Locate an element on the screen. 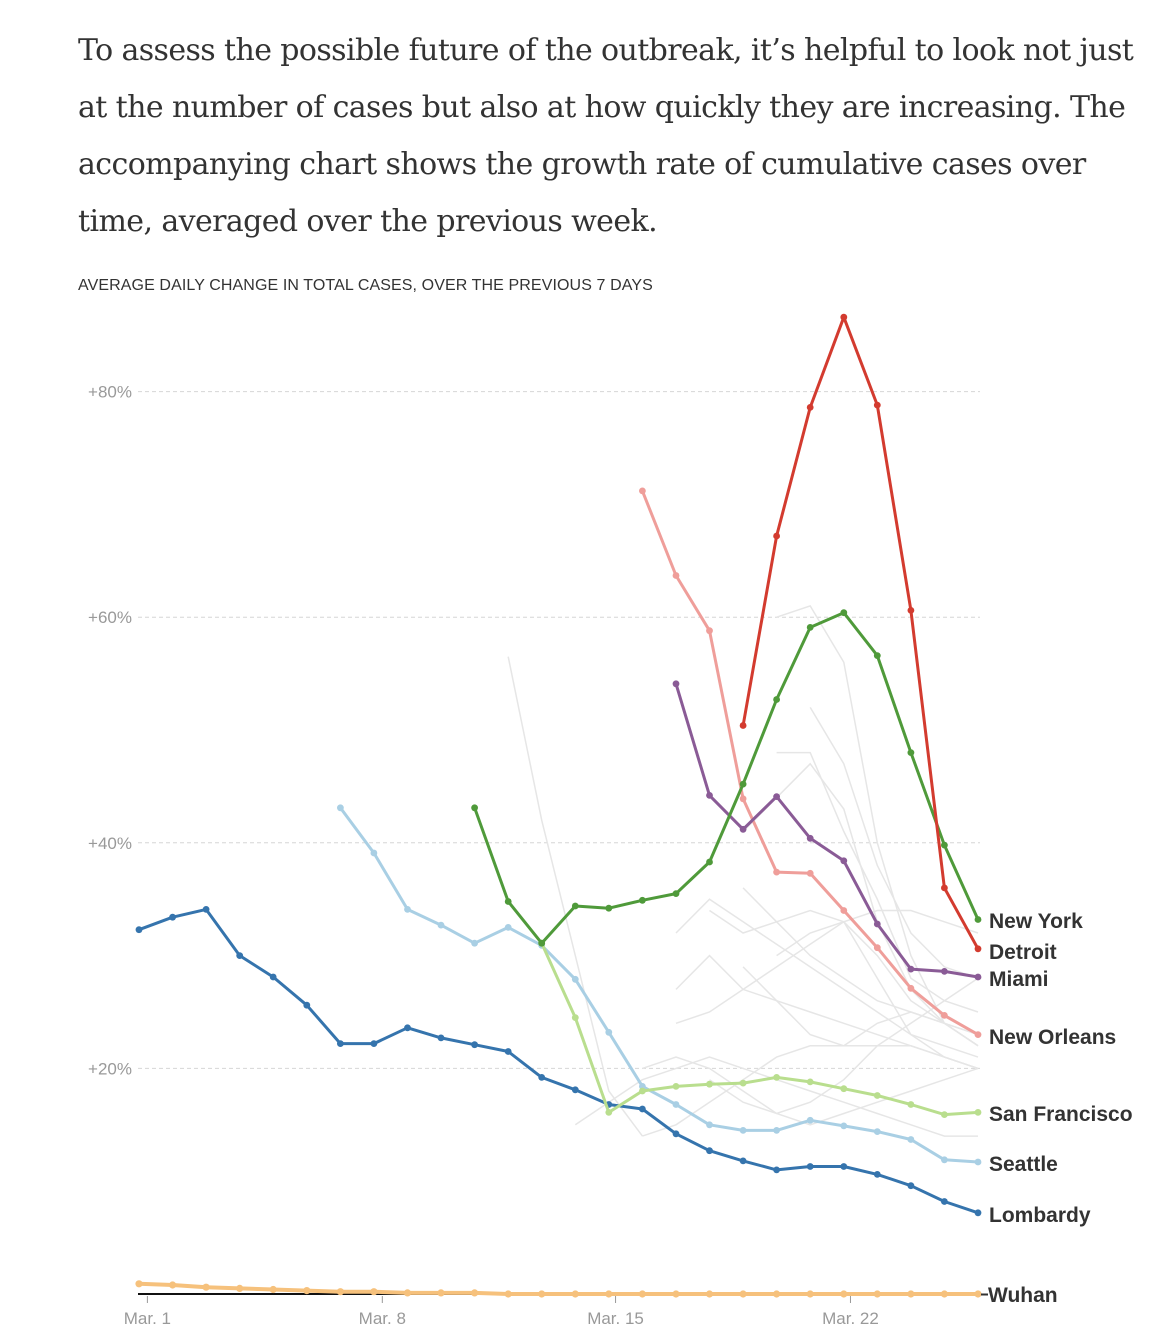 The image size is (1176, 1338). new-york-line is located at coordinates (726, 778).